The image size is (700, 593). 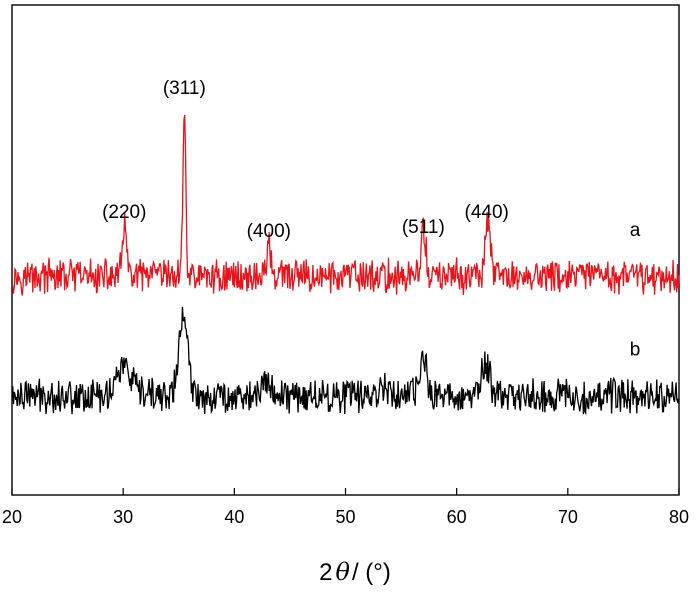 What do you see at coordinates (184, 88) in the screenshot?
I see `peak-label: (311)` at bounding box center [184, 88].